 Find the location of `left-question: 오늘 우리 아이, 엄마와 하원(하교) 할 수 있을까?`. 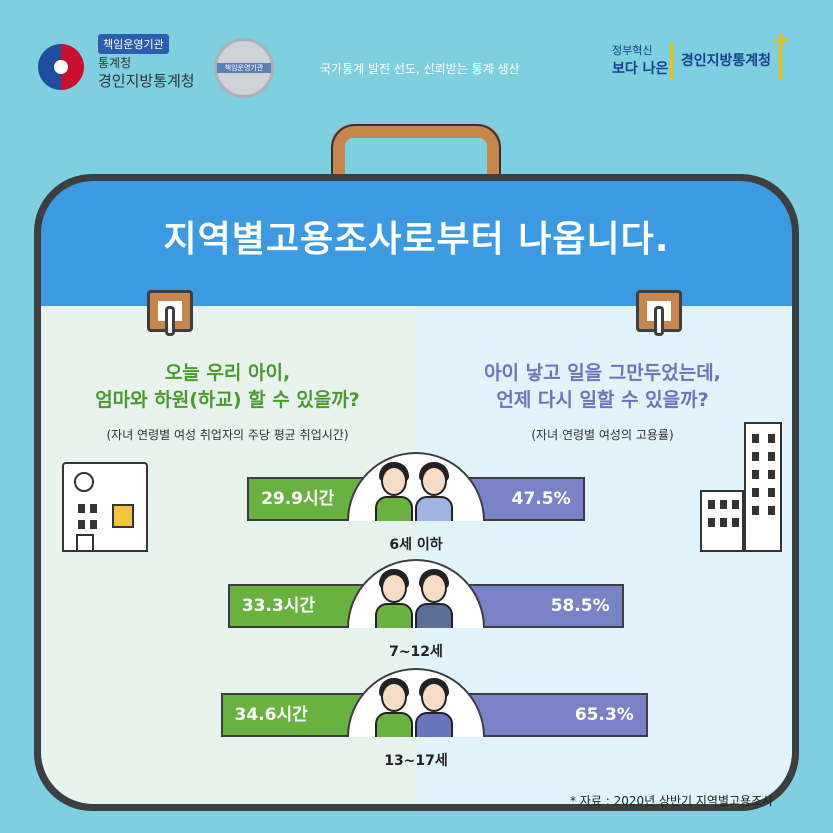

left-question: 오늘 우리 아이, 엄마와 하원(하교) 할 수 있을까? is located at coordinates (227, 387).